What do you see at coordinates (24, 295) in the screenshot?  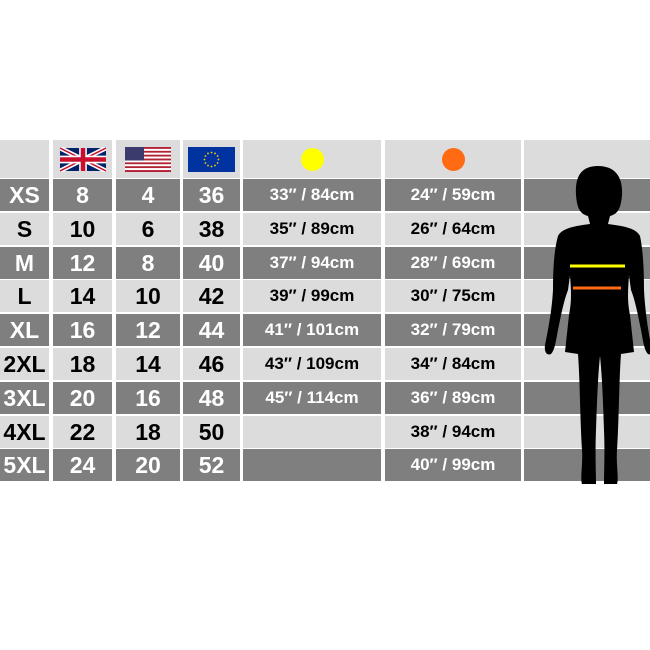 I see `size-value: L` at bounding box center [24, 295].